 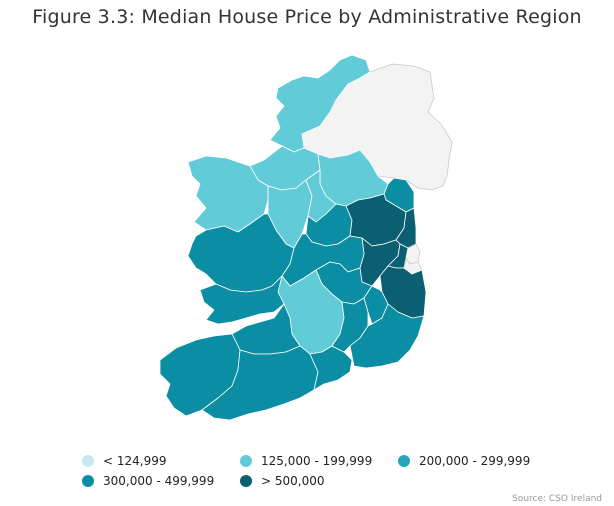 I want to click on legend-label: 200,000 - 299,999, so click(x=475, y=461).